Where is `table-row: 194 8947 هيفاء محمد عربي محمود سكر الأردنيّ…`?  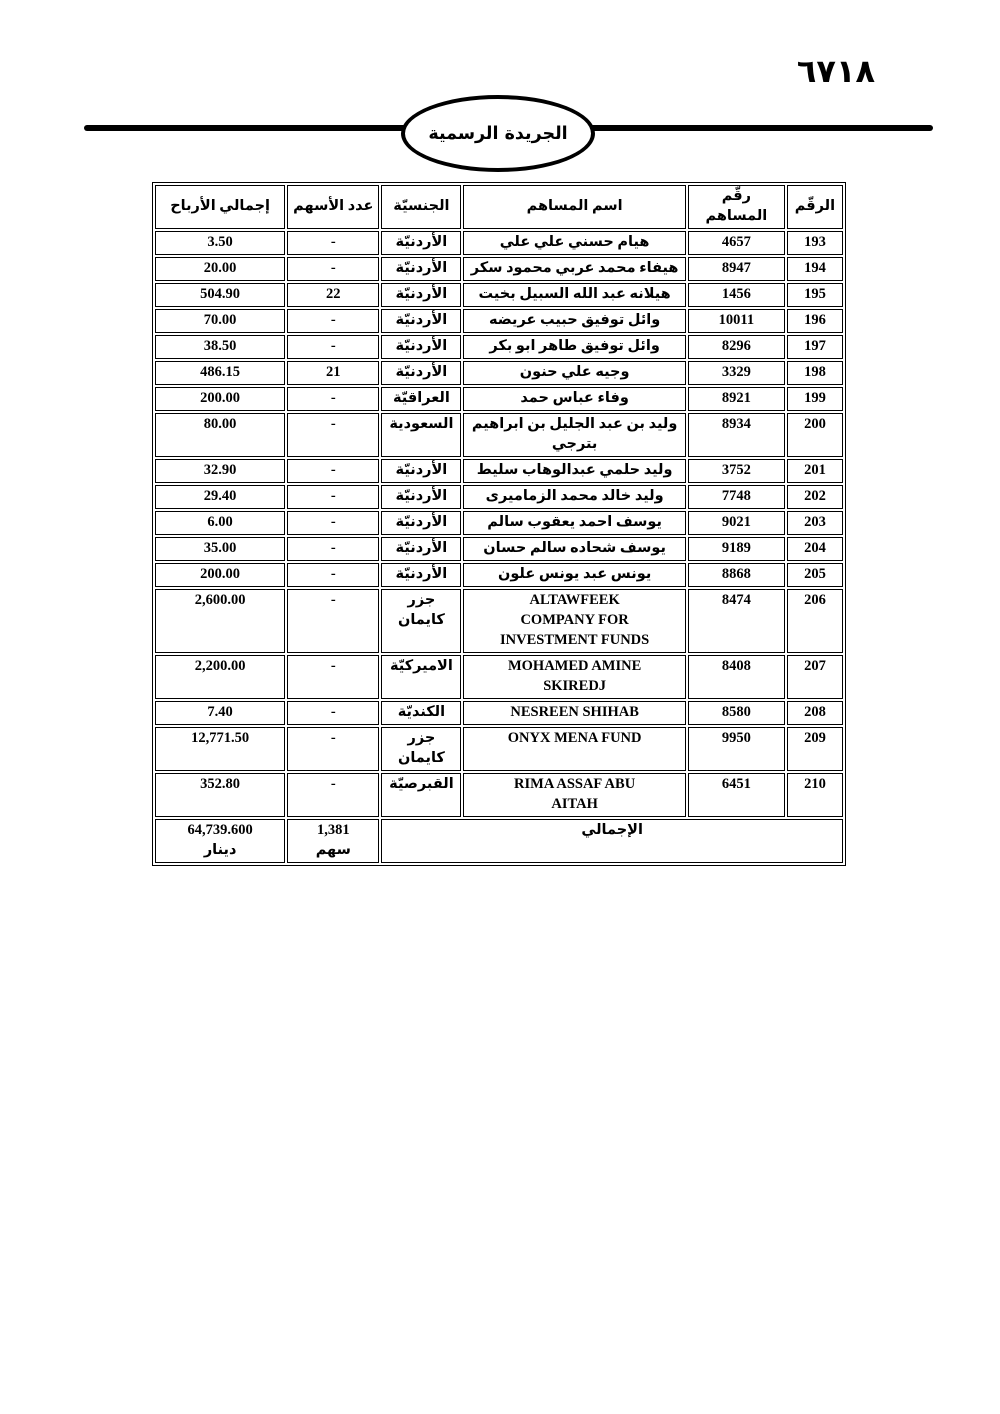 table-row: 194 8947 هيفاء محمد عربي محمود سكر الأردنيّ… is located at coordinates (499, 269).